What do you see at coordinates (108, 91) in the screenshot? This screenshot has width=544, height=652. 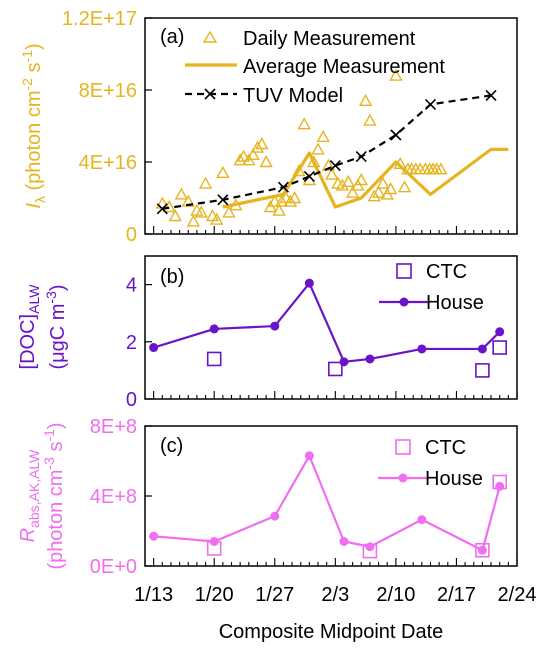 I see `y-tick-label: 8E+16` at bounding box center [108, 91].